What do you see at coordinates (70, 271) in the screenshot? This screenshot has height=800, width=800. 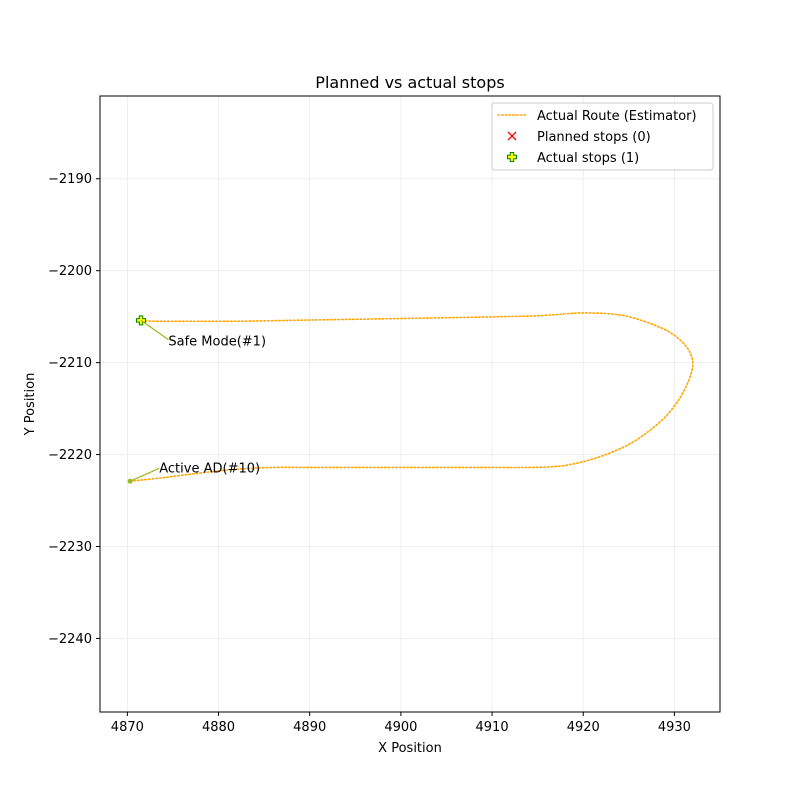 I see `y-tick-label: −2200` at bounding box center [70, 271].